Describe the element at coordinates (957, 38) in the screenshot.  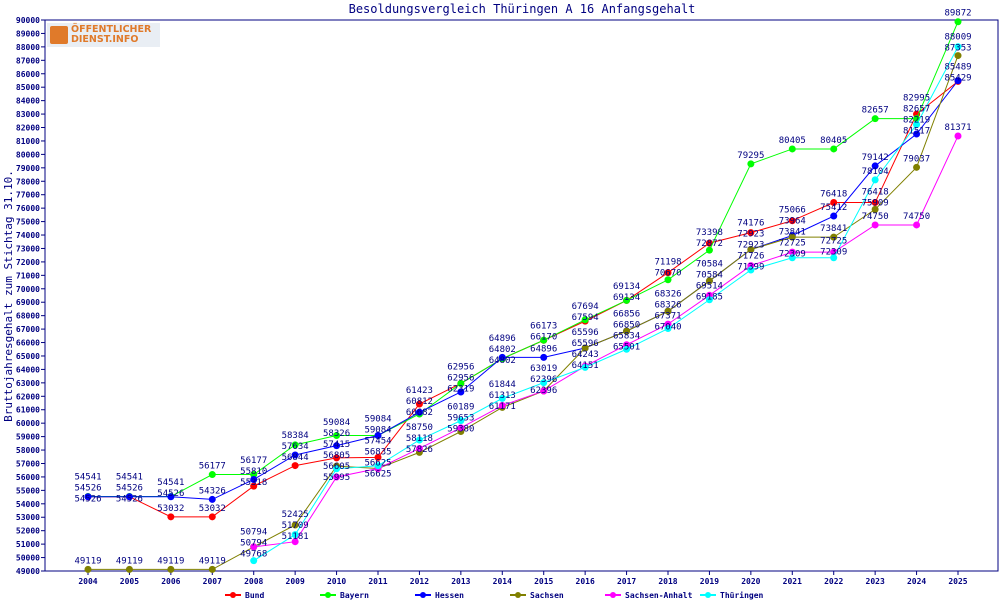
I see `data-label: 88009` at that location.